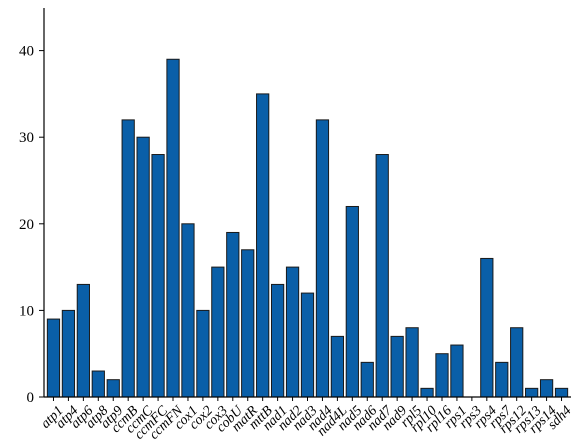 The image size is (577, 447). Describe the element at coordinates (337, 366) in the screenshot. I see `bar-nad4L` at that location.